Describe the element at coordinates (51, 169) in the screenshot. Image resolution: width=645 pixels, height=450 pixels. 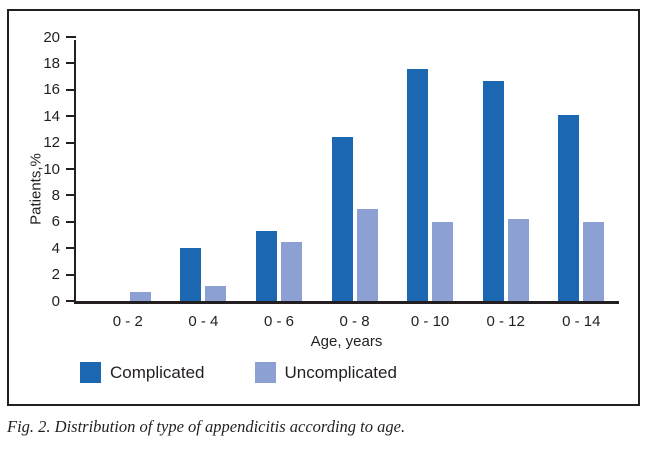
I see `y-tick-label: 10` at that location.